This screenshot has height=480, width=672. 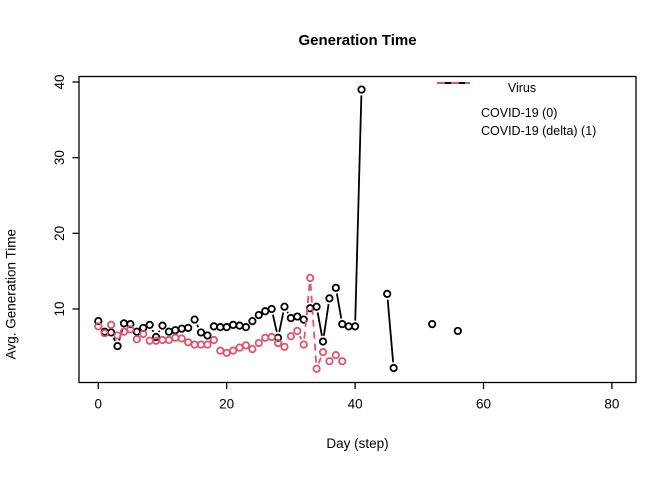 What do you see at coordinates (522, 88) in the screenshot?
I see `legend-title: Virus` at bounding box center [522, 88].